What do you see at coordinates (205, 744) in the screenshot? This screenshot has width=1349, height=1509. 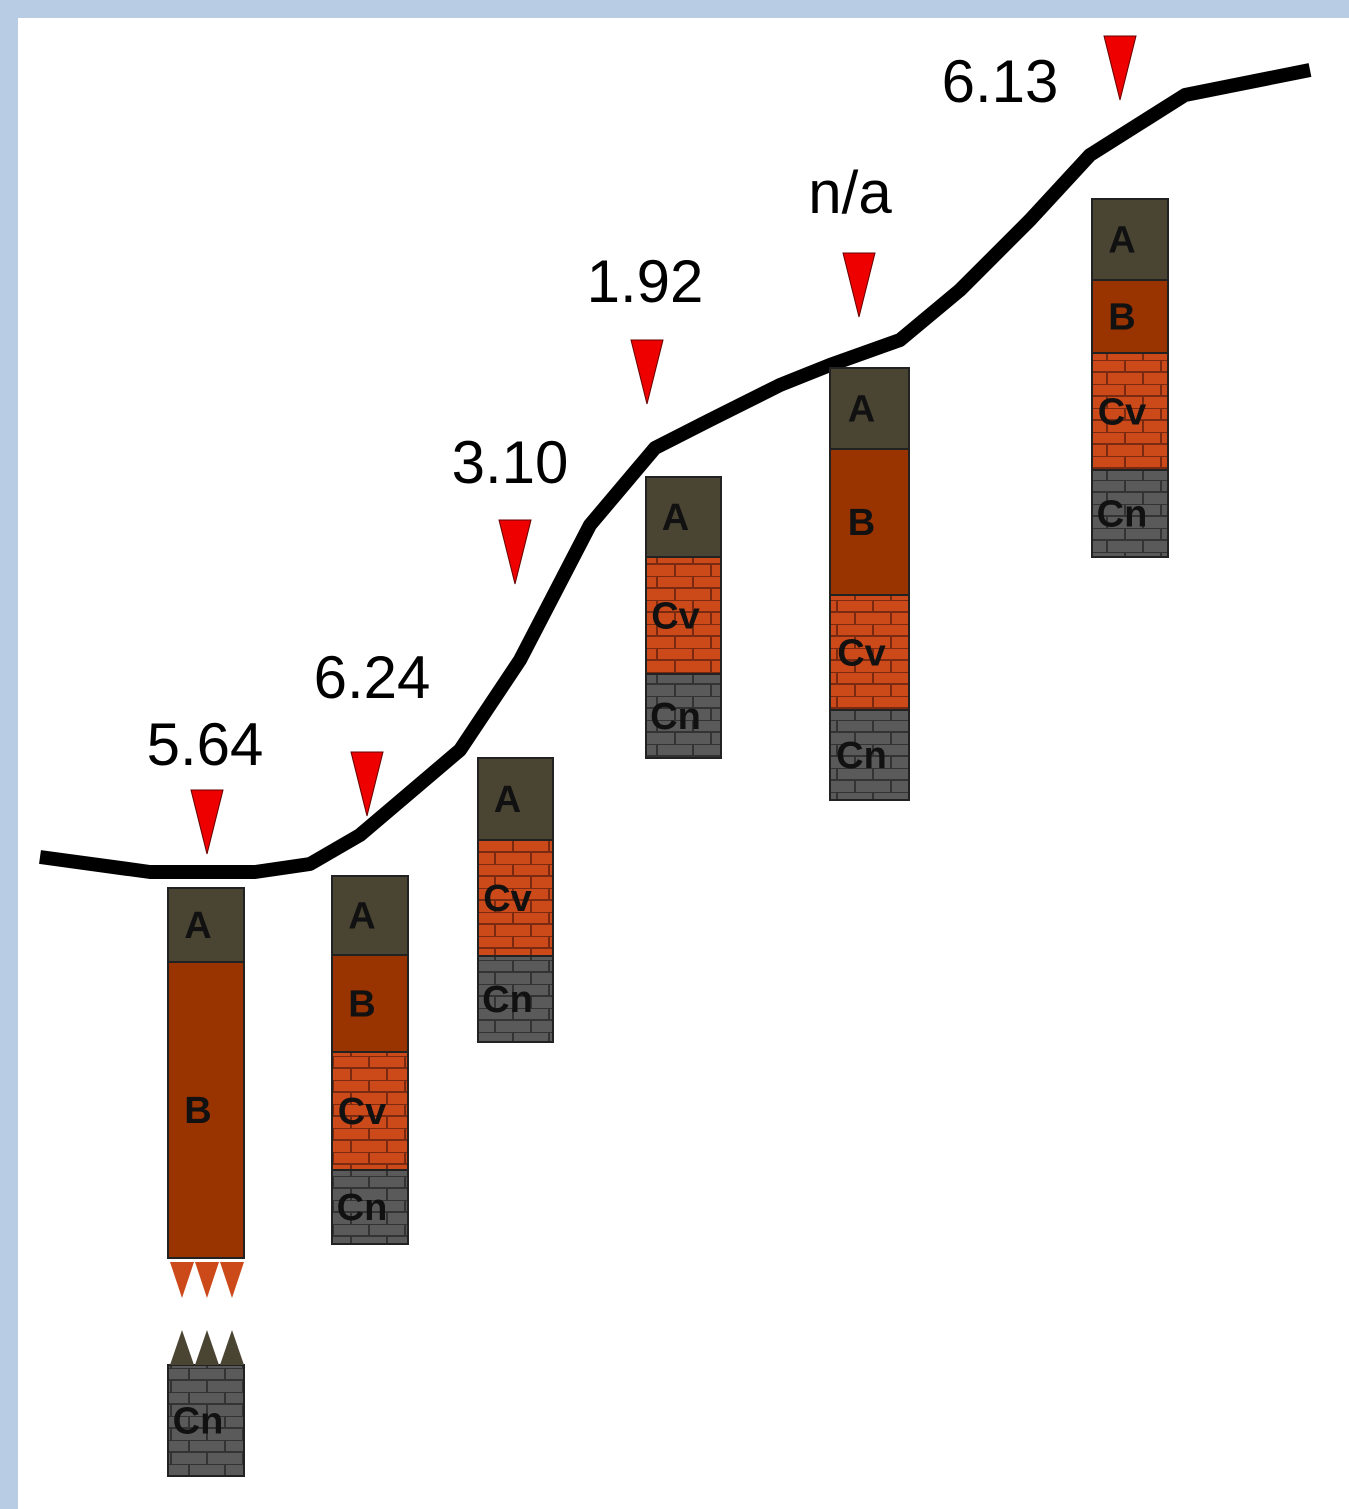 I see `value-label: 5.64` at bounding box center [205, 744].